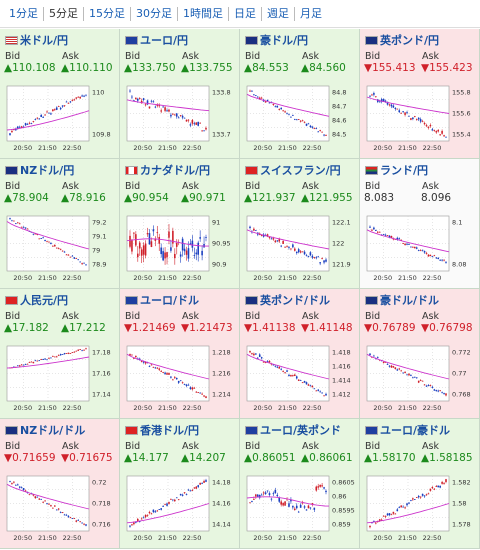 The height and width of the screenshot is (550, 480). Describe the element at coordinates (420, 509) in the screenshot. I see `mini-chart: 1.582 1.58 1.578 20:50 21:50 22:50` at that location.